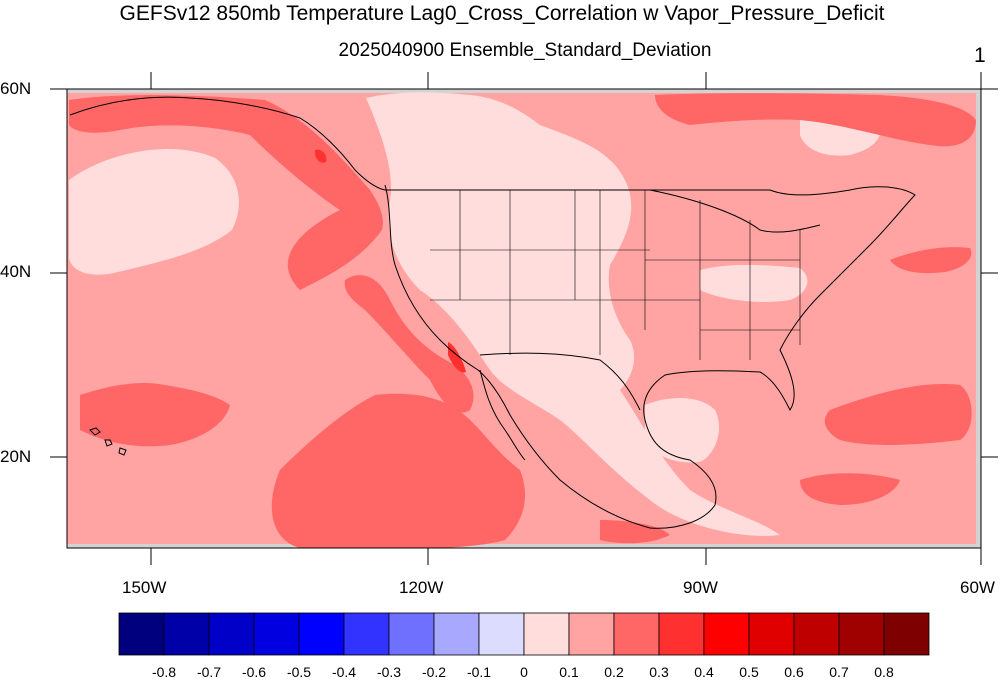 The height and width of the screenshot is (681, 1004). I want to click on nw-coast-high, so click(320, 156).